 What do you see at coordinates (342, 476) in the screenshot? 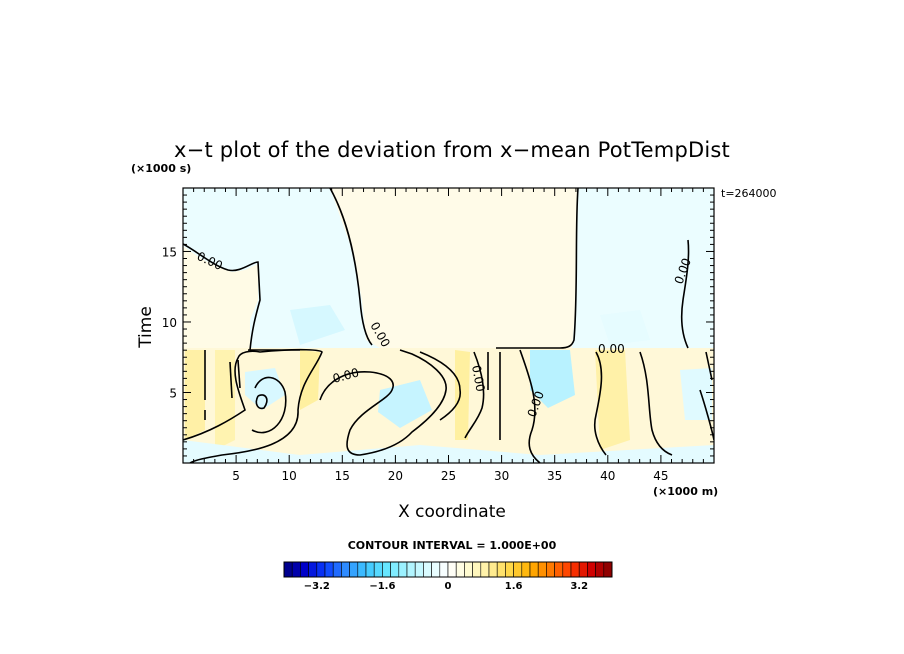
I see `x-tick-label: 15` at bounding box center [342, 476].